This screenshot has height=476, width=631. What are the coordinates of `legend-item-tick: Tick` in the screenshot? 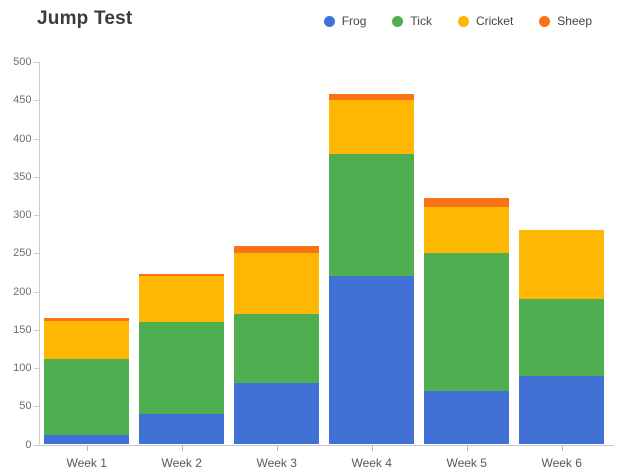 It's located at (412, 21).